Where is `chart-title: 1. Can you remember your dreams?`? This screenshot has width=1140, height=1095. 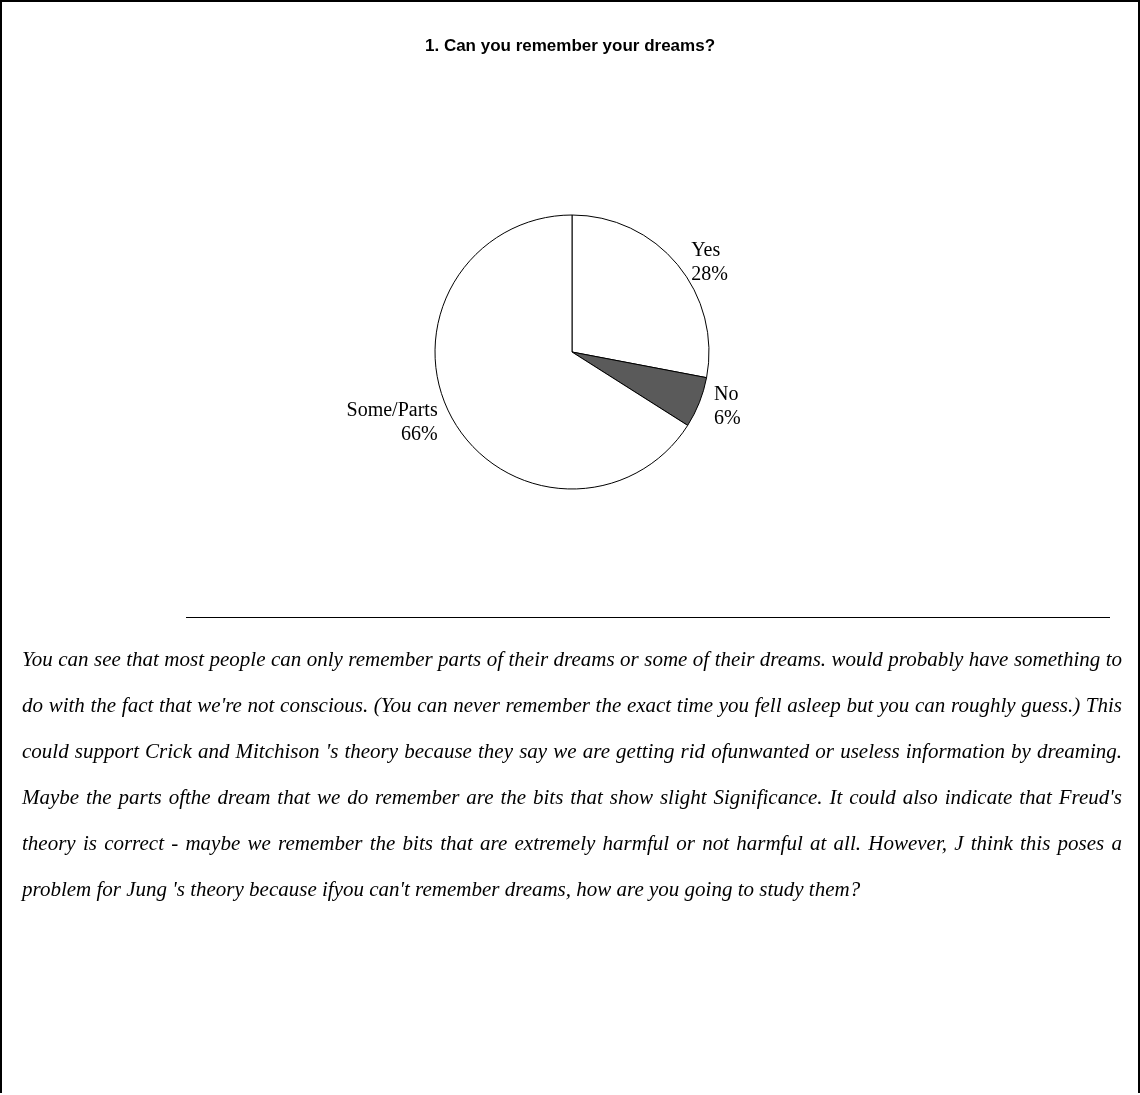 chart-title: 1. Can you remember your dreams? is located at coordinates (570, 45).